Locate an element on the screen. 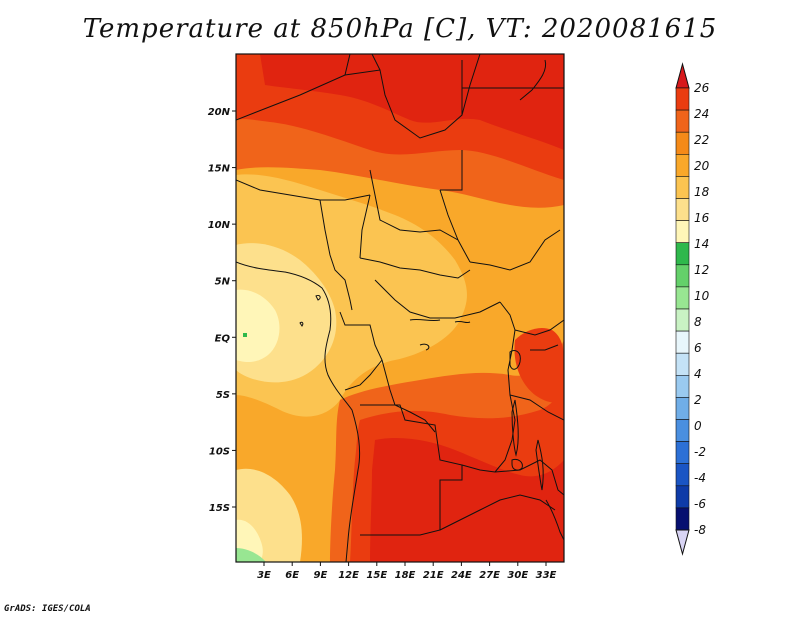 This screenshot has width=800, height=618. colorbar-label: 12 is located at coordinates (701, 270).